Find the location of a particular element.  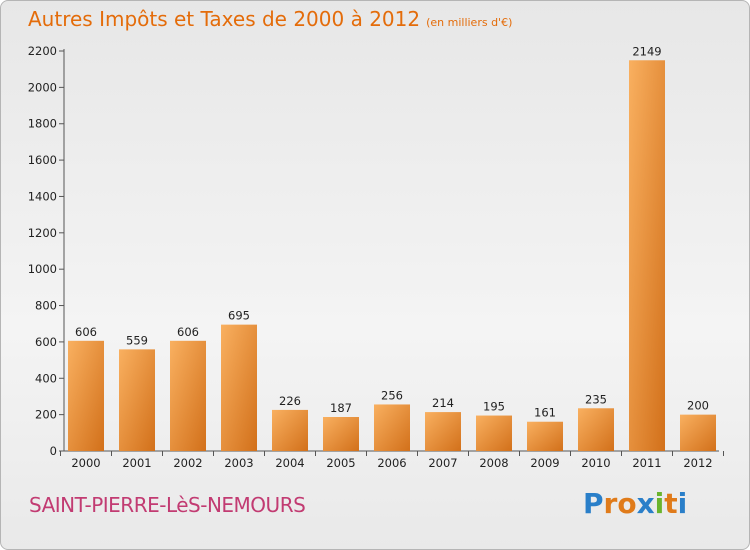

bar-2007 is located at coordinates (443, 431).